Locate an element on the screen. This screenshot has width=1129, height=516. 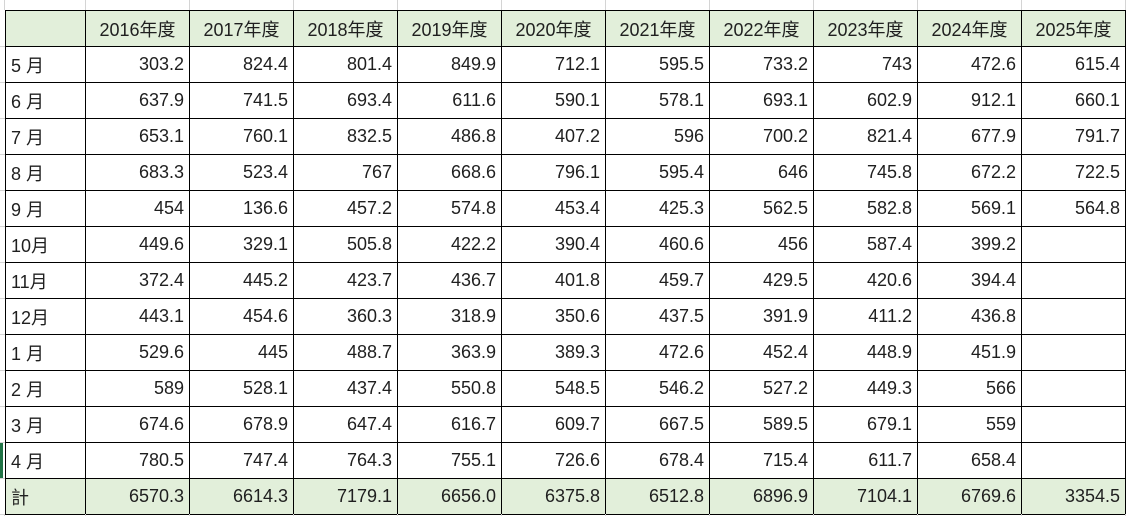
value-cell: 745.8 is located at coordinates (865, 172).